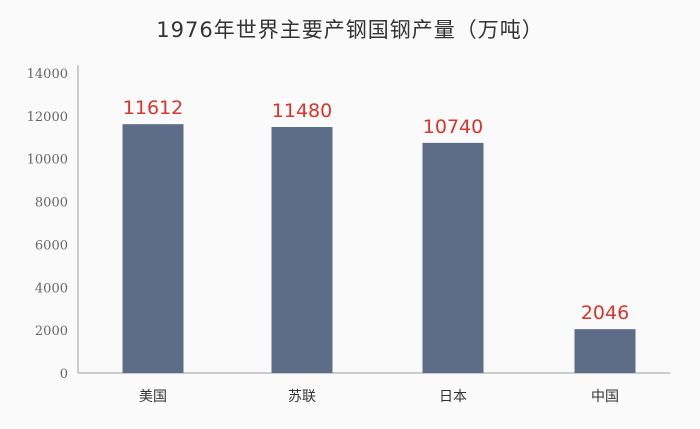 The width and height of the screenshot is (700, 429). I want to click on data-label: 10740, so click(453, 127).